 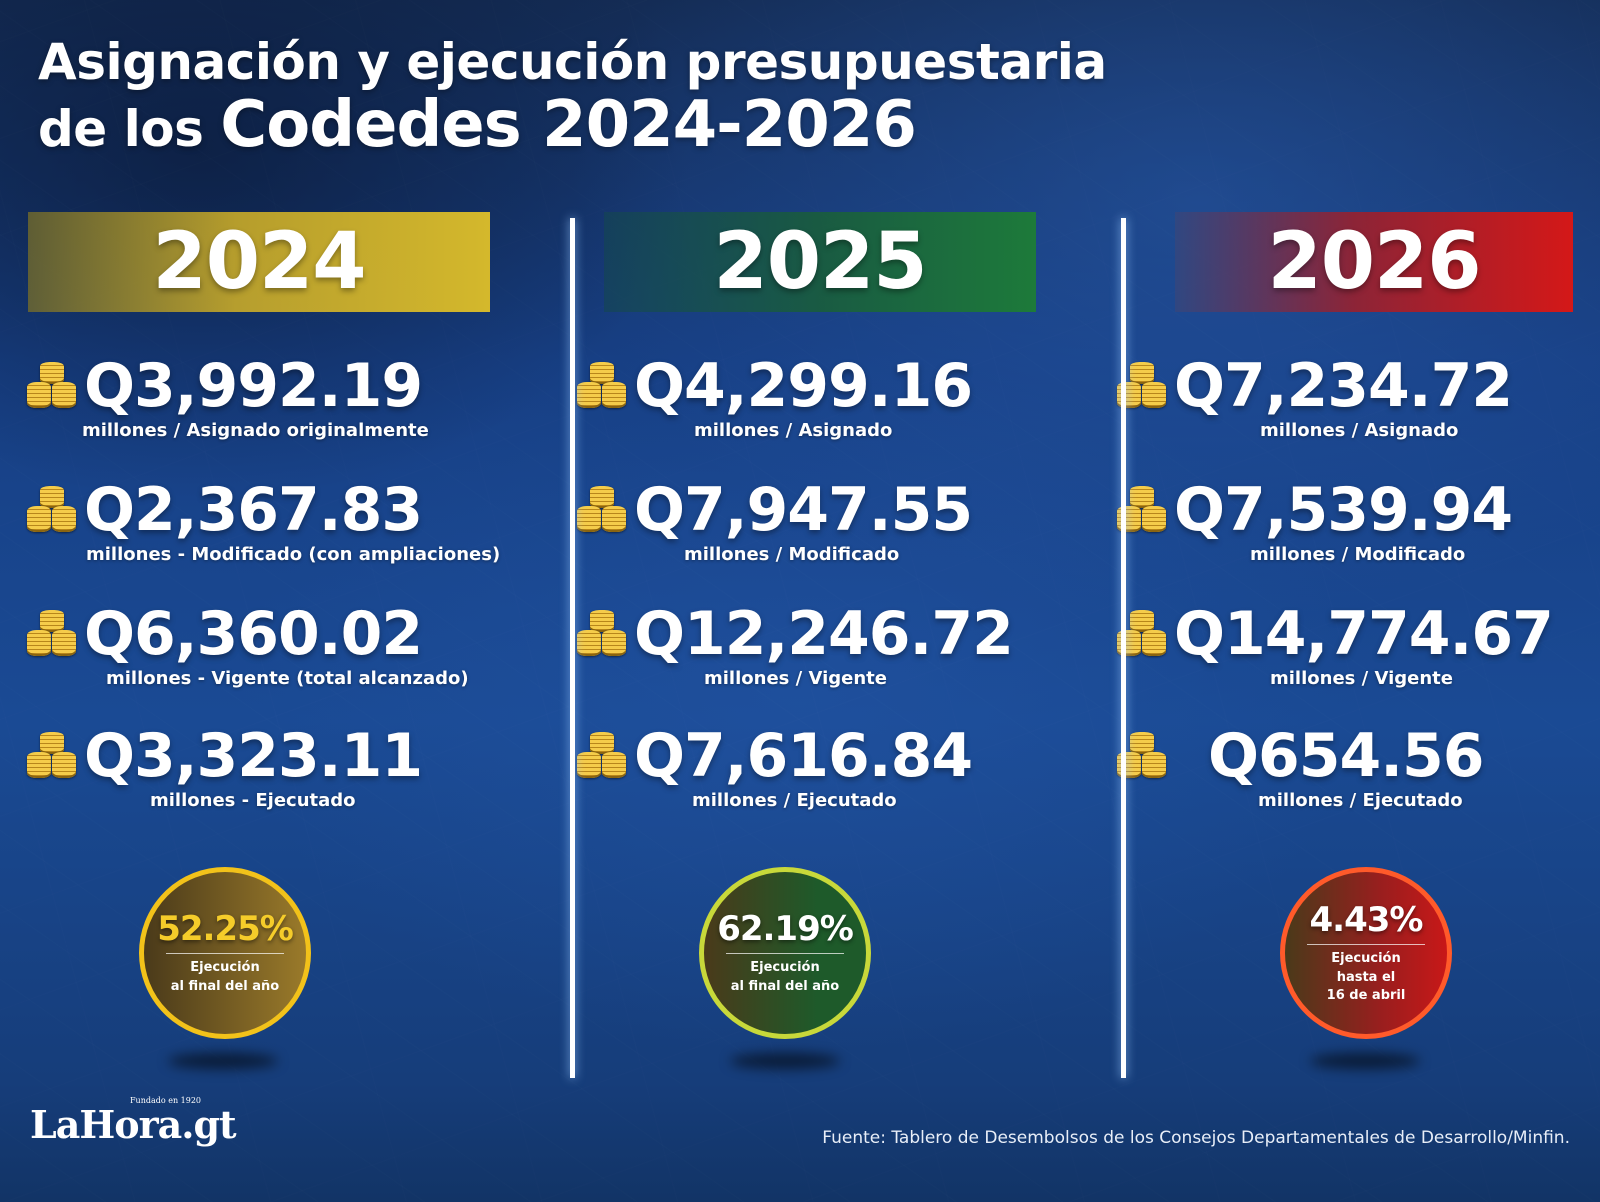 I want to click on metric-vigente: Q14,774.67 millones / Vigente, so click(x=1350, y=654).